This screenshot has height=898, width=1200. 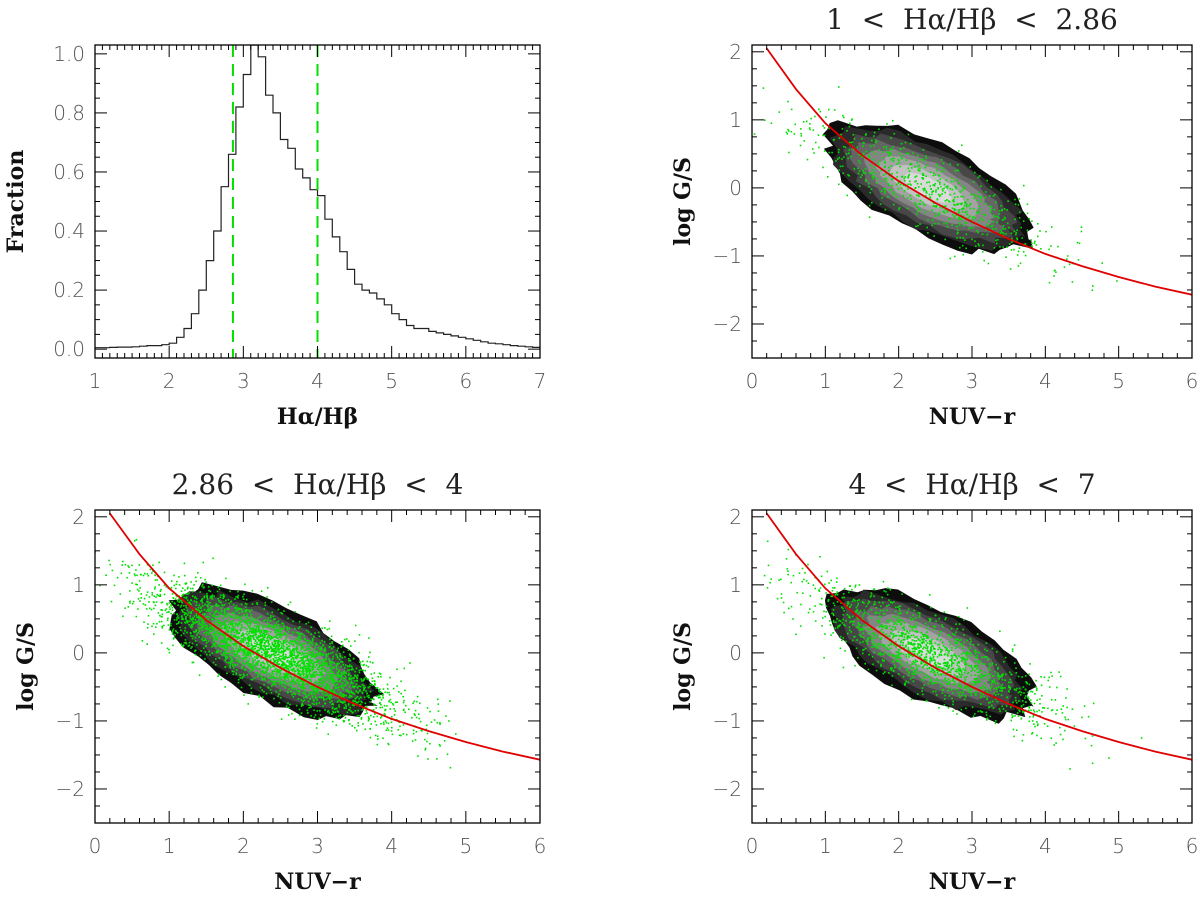 I want to click on x-tick-label: 7, so click(x=540, y=381).